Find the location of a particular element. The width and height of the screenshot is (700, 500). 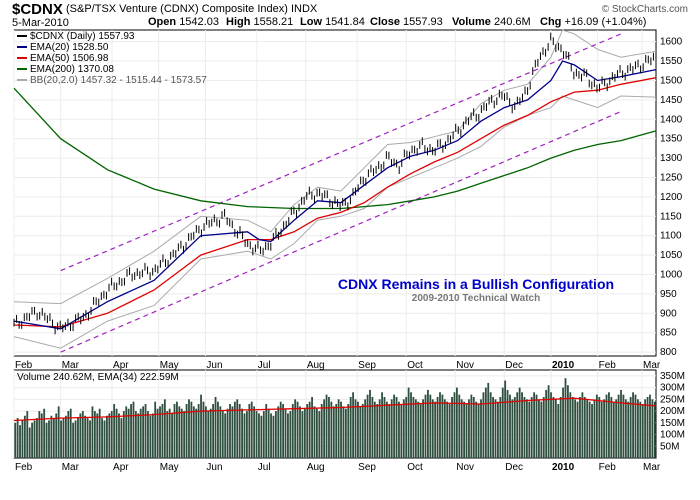

price-y-tick-label: 1250 is located at coordinates (671, 177).